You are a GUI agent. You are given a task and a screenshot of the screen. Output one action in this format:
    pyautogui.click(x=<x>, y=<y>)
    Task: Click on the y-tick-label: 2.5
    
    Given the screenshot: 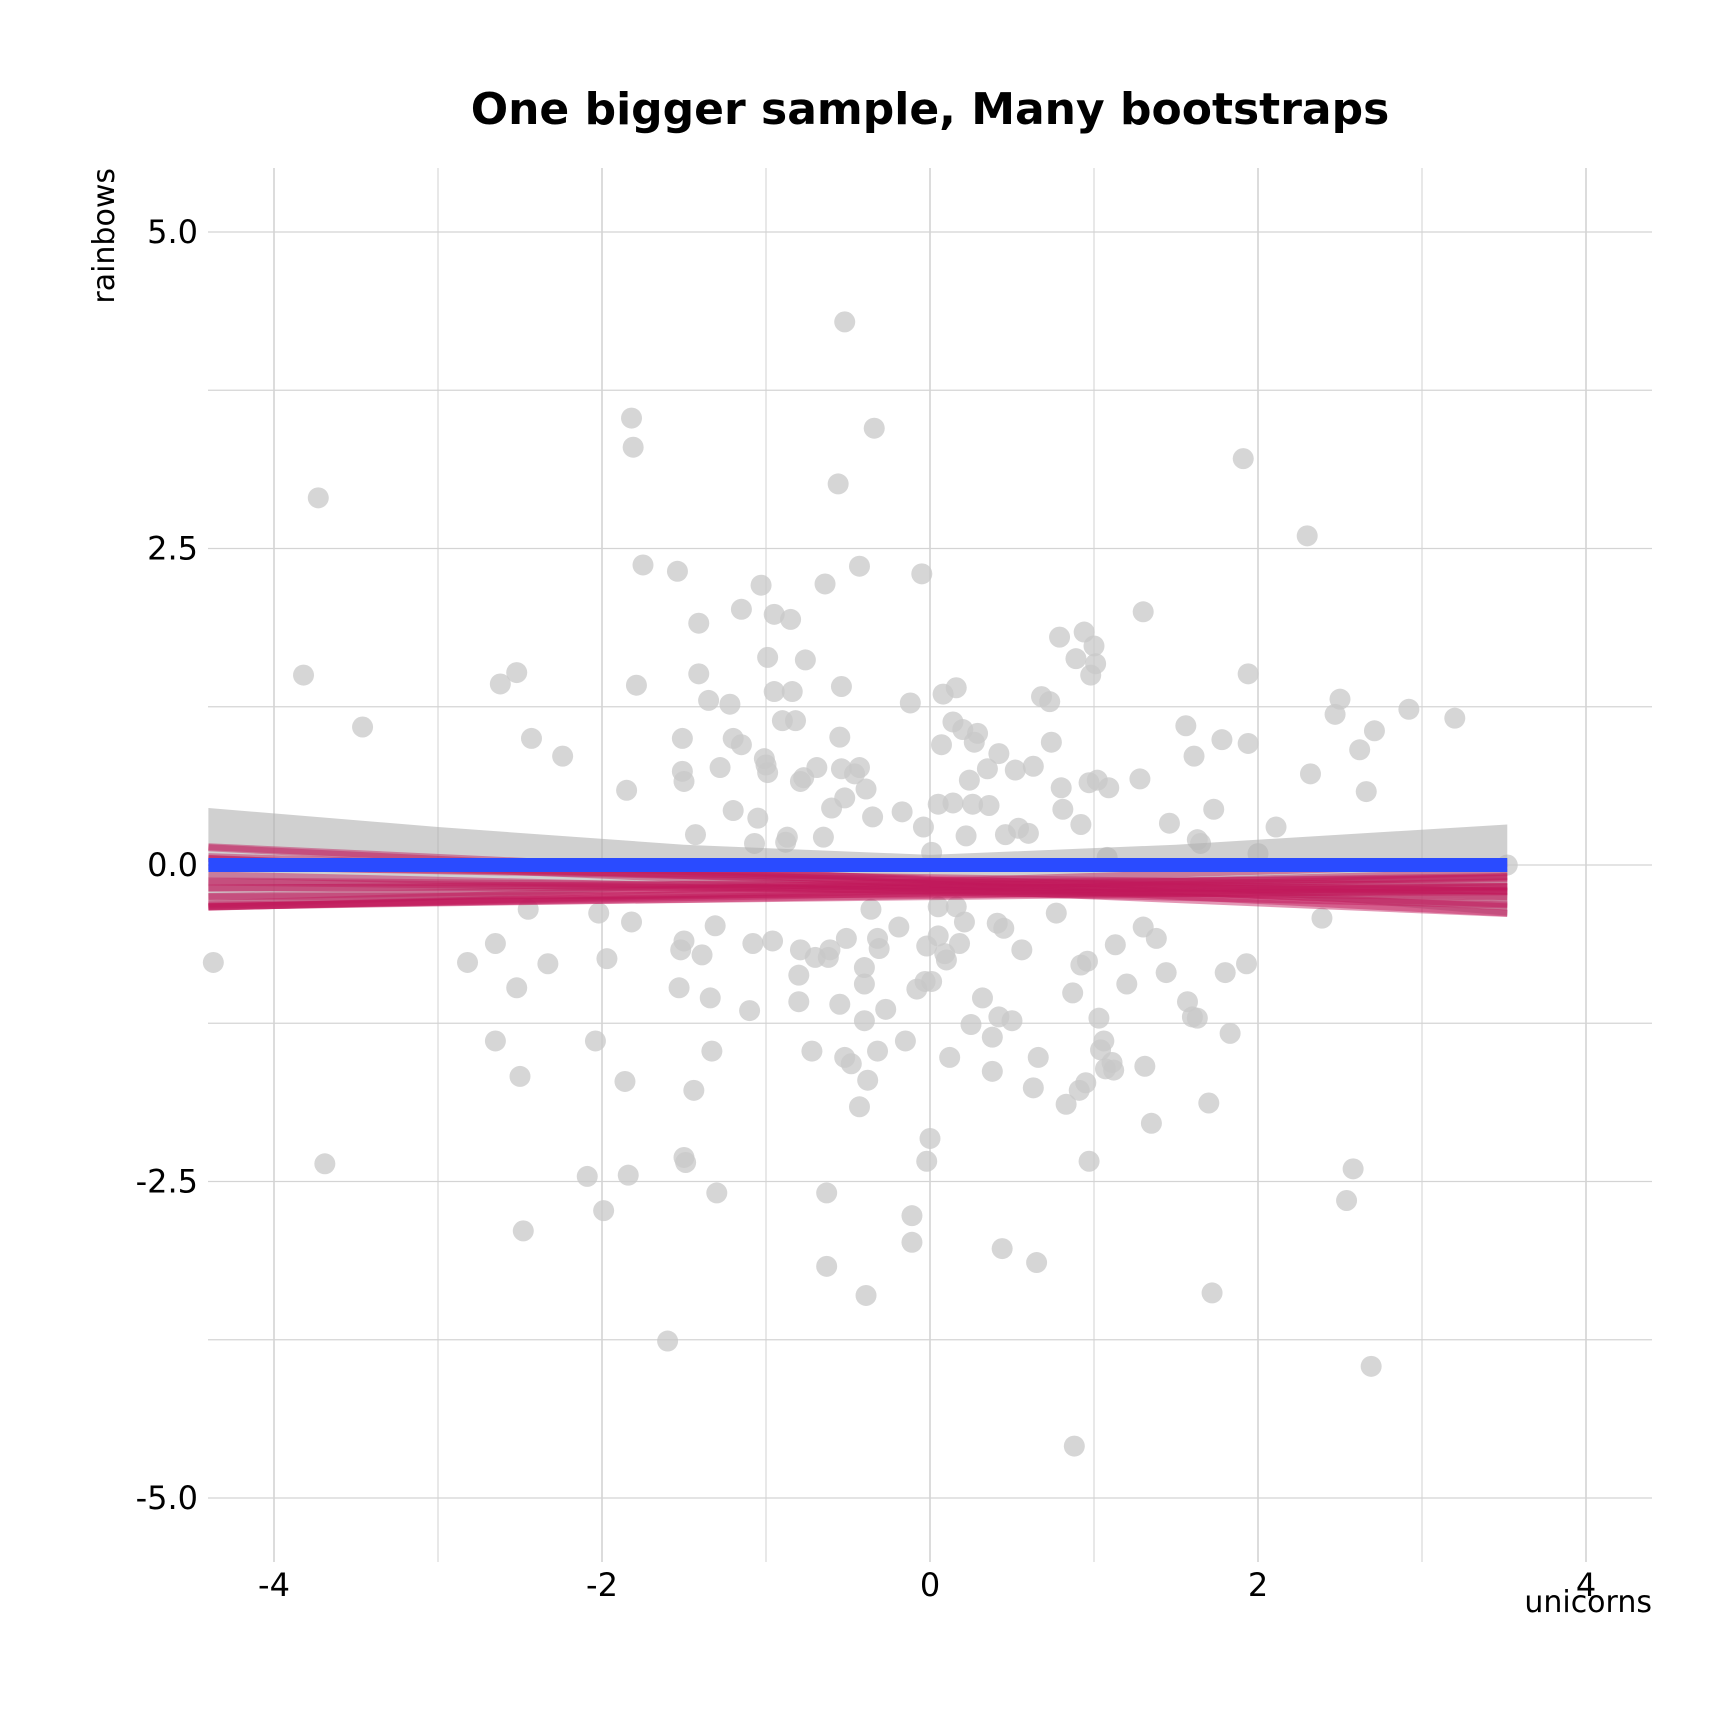 What is the action you would take?
    pyautogui.click(x=172, y=549)
    